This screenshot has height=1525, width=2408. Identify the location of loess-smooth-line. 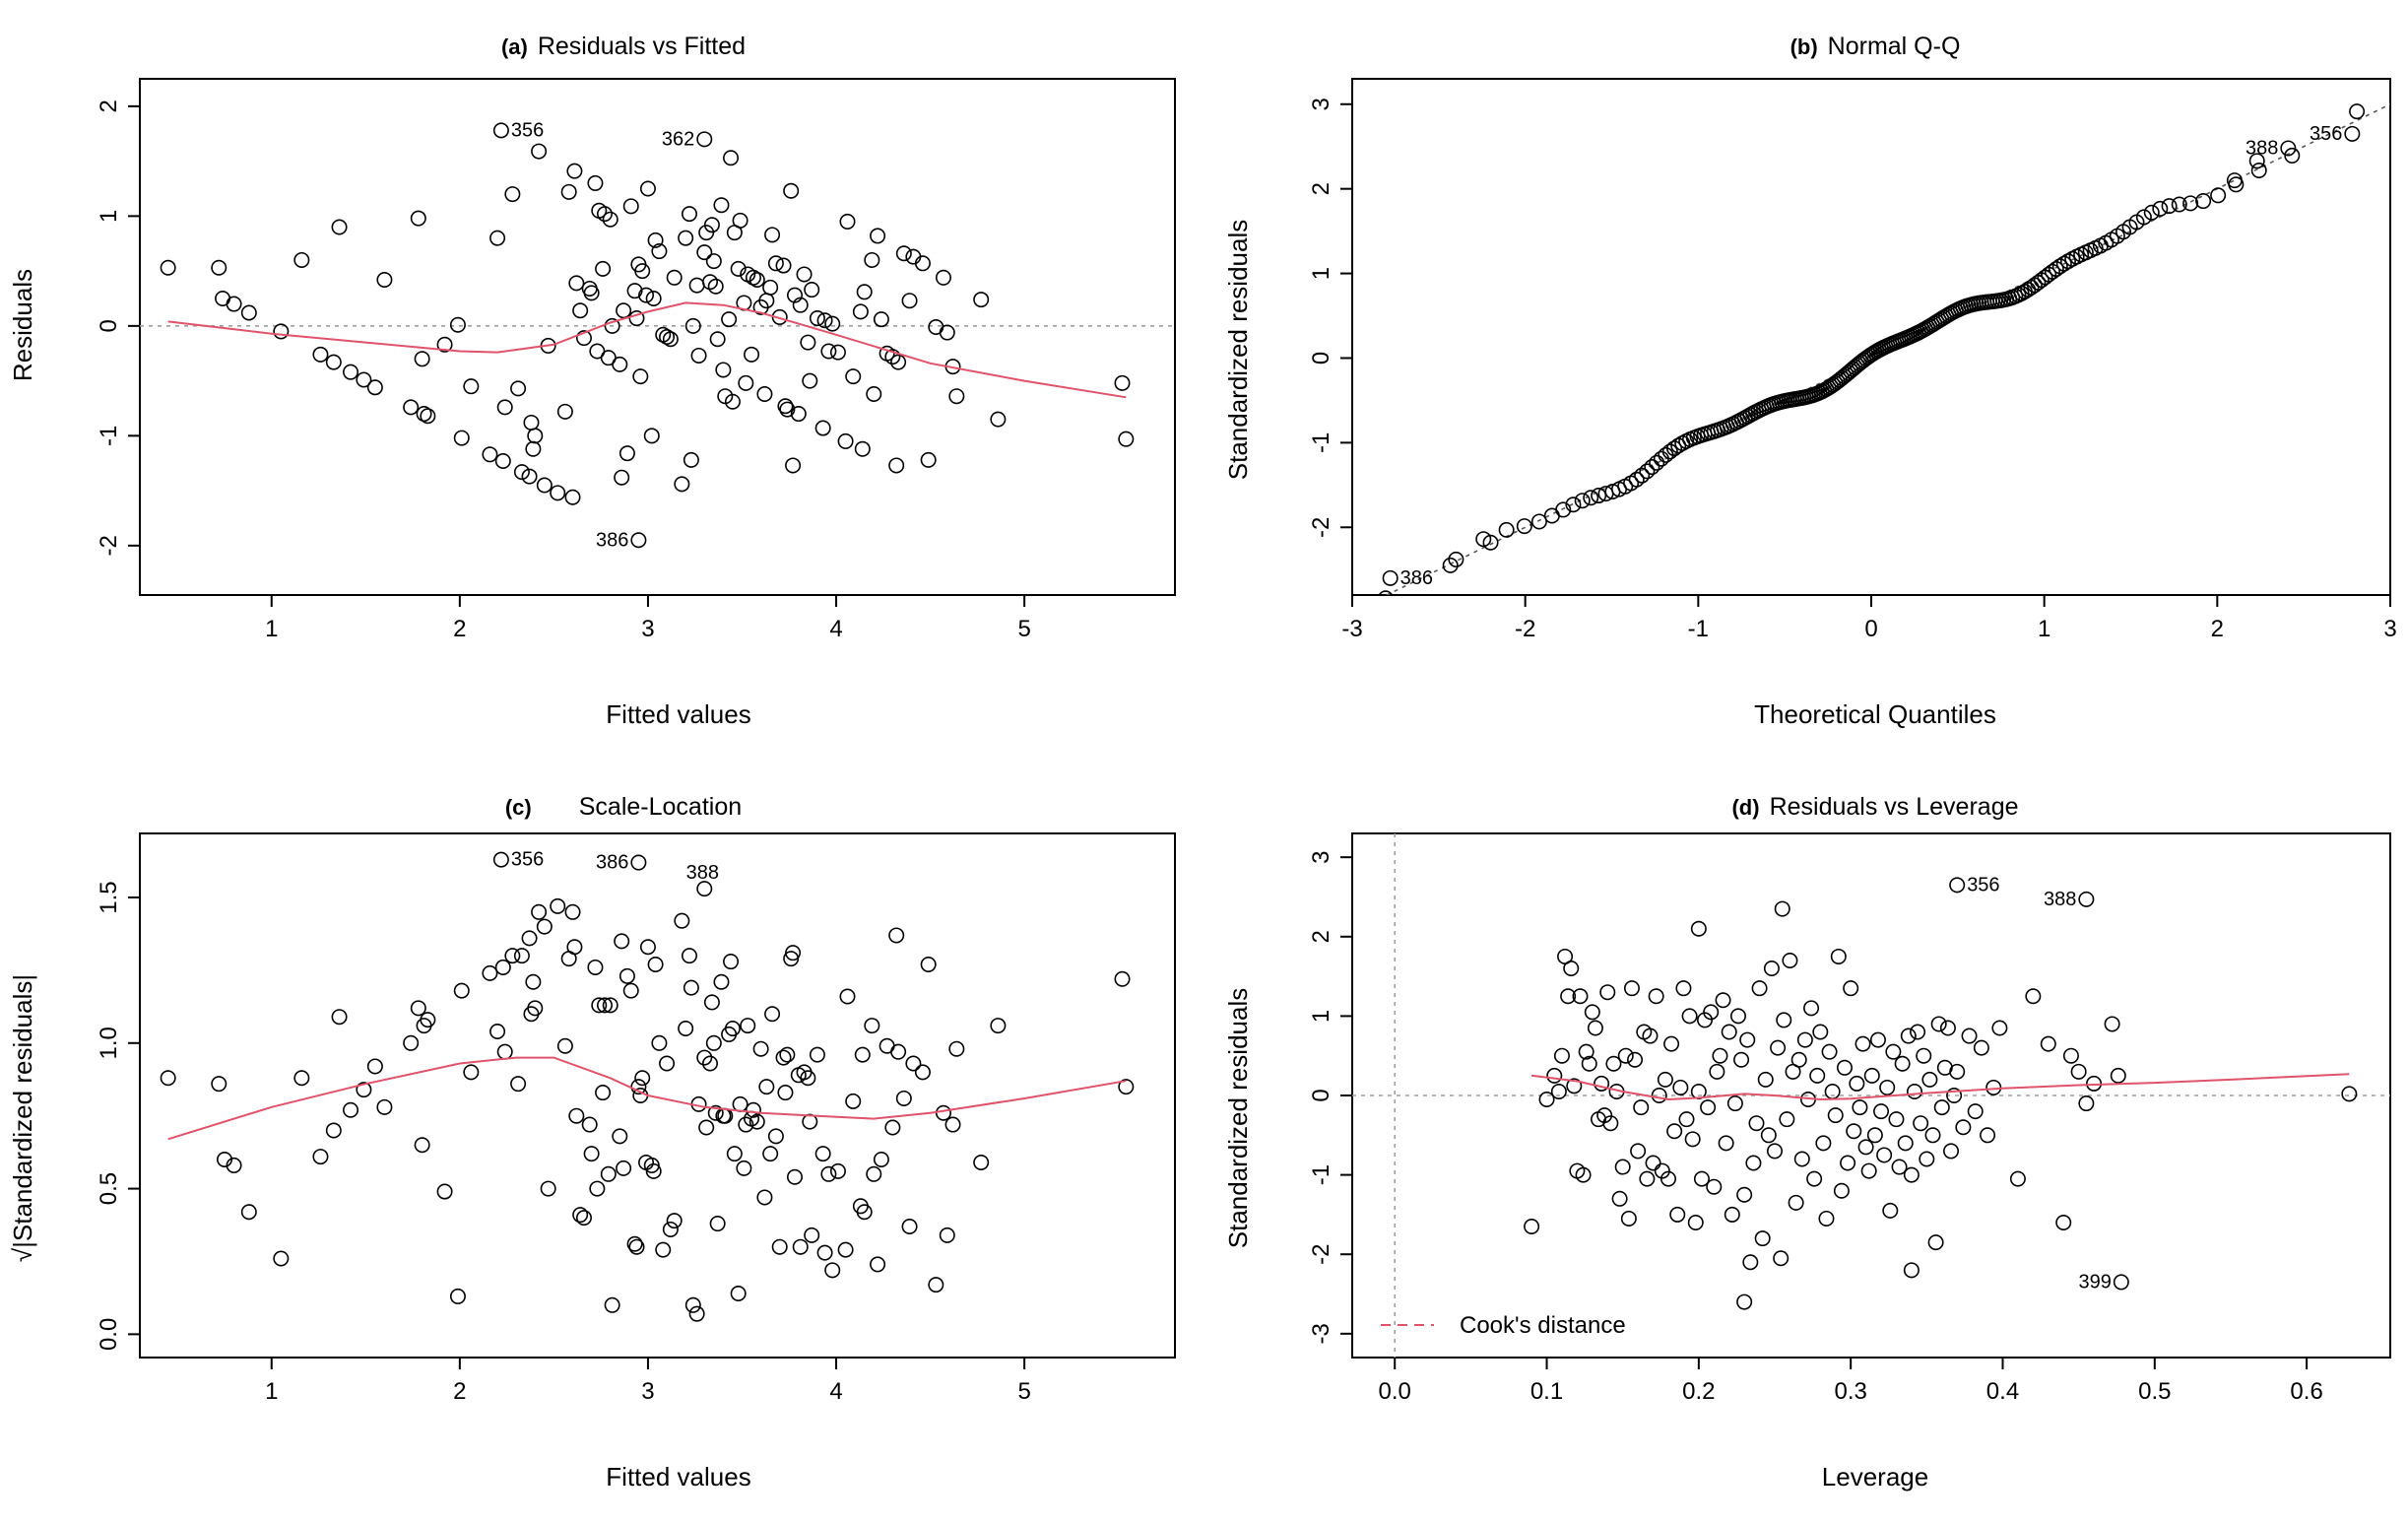
(647, 1099).